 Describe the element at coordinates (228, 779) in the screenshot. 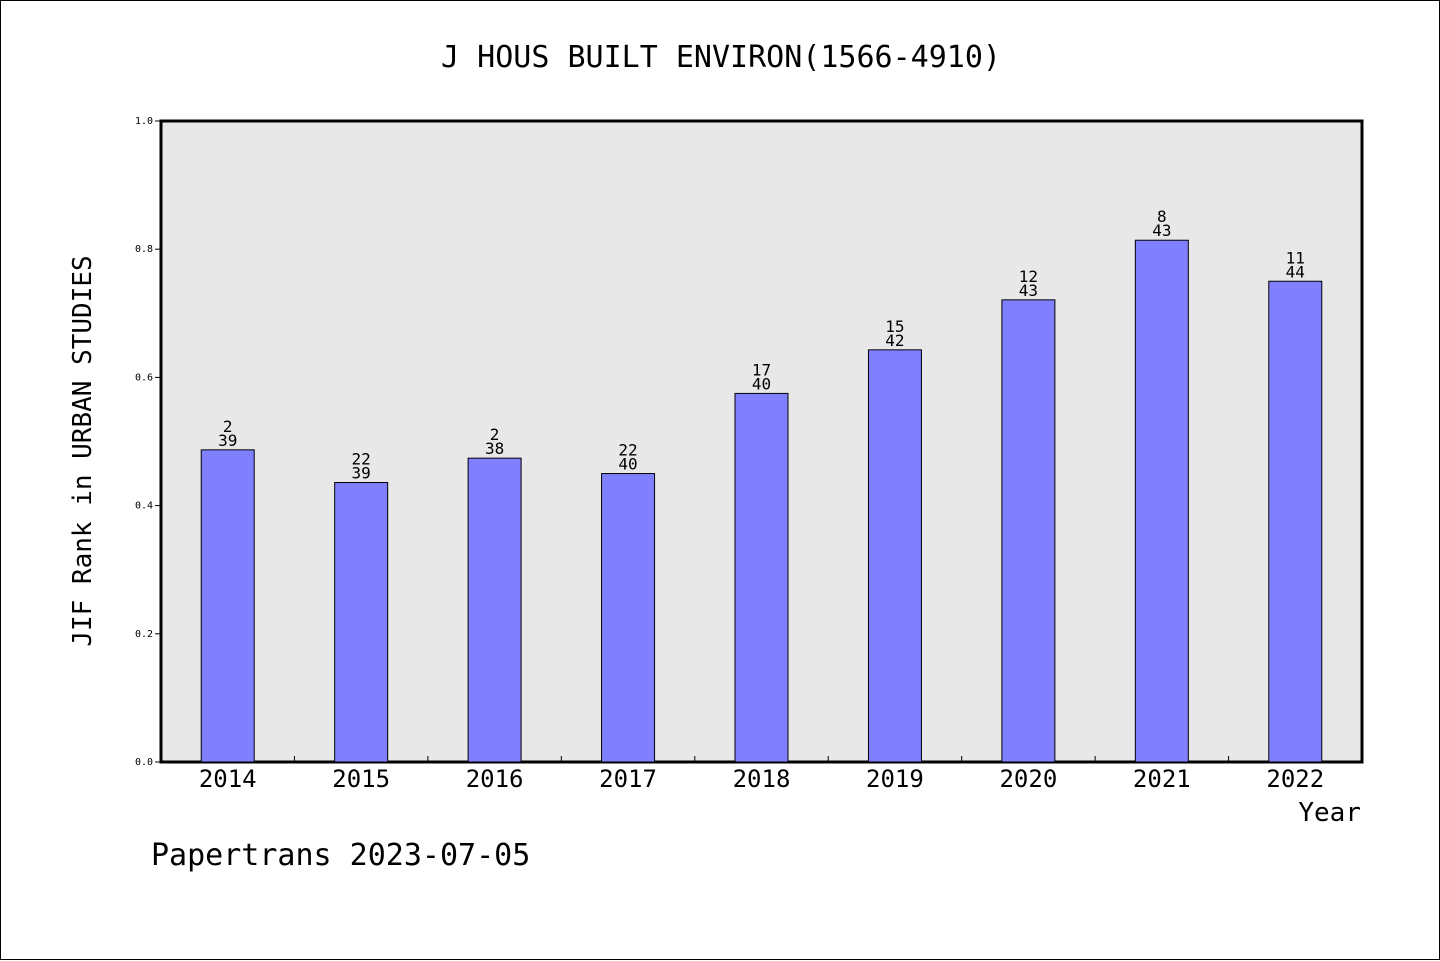

I see `x-tick-label: 2014` at that location.